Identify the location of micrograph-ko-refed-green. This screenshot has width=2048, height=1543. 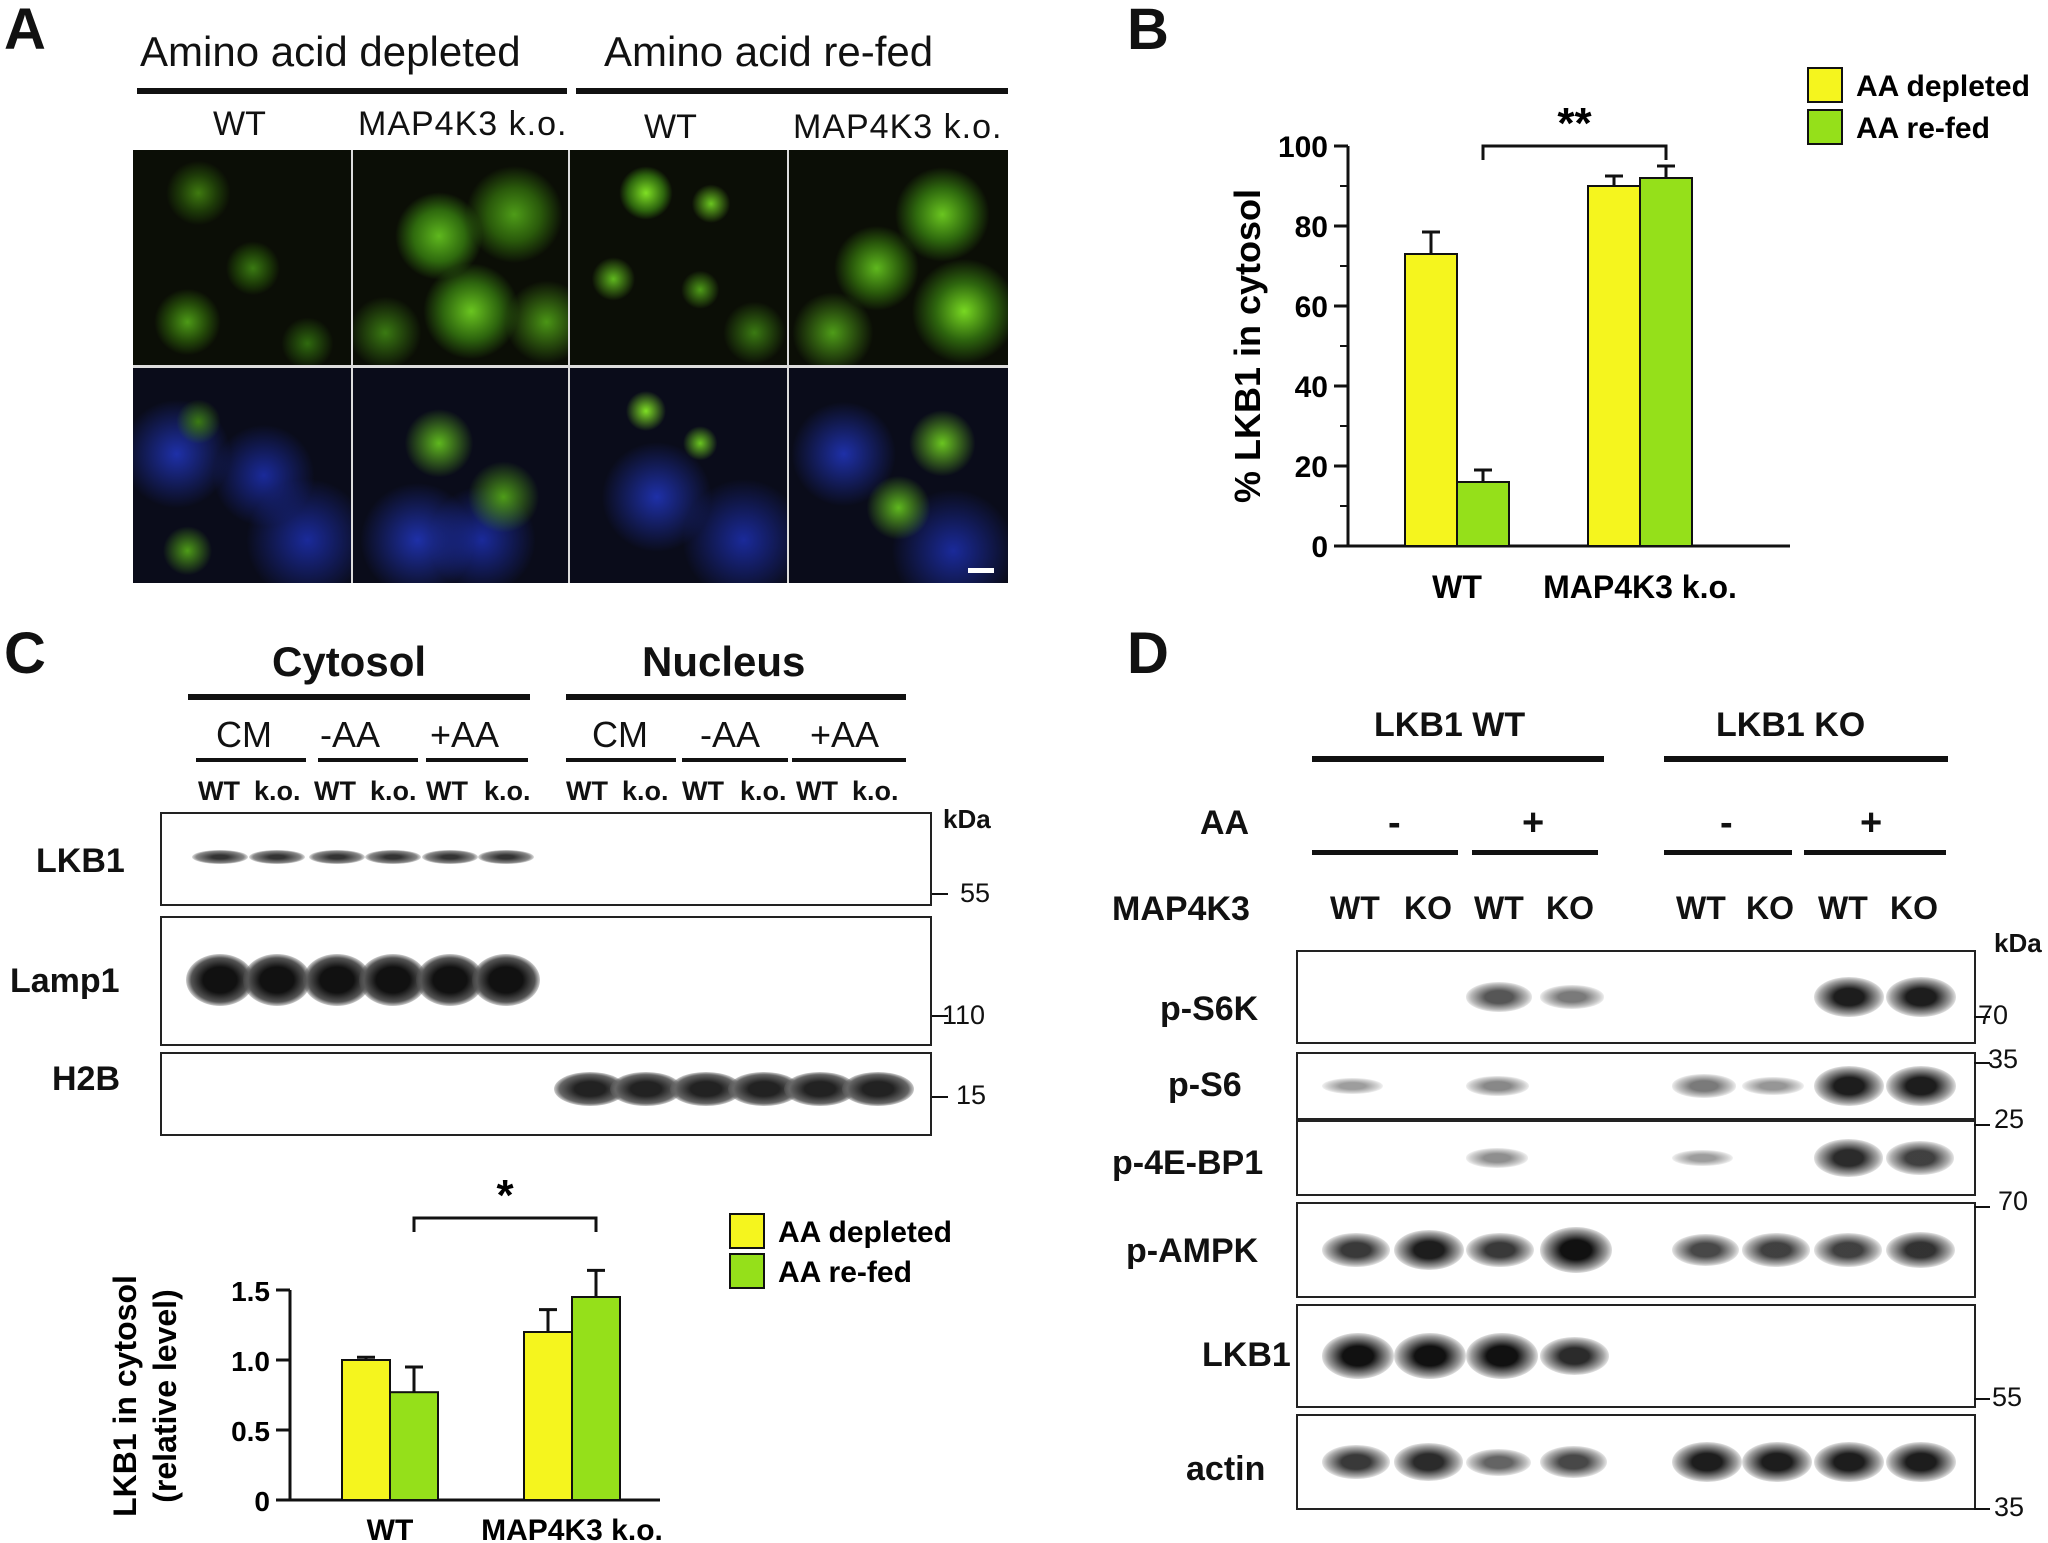
(898, 257).